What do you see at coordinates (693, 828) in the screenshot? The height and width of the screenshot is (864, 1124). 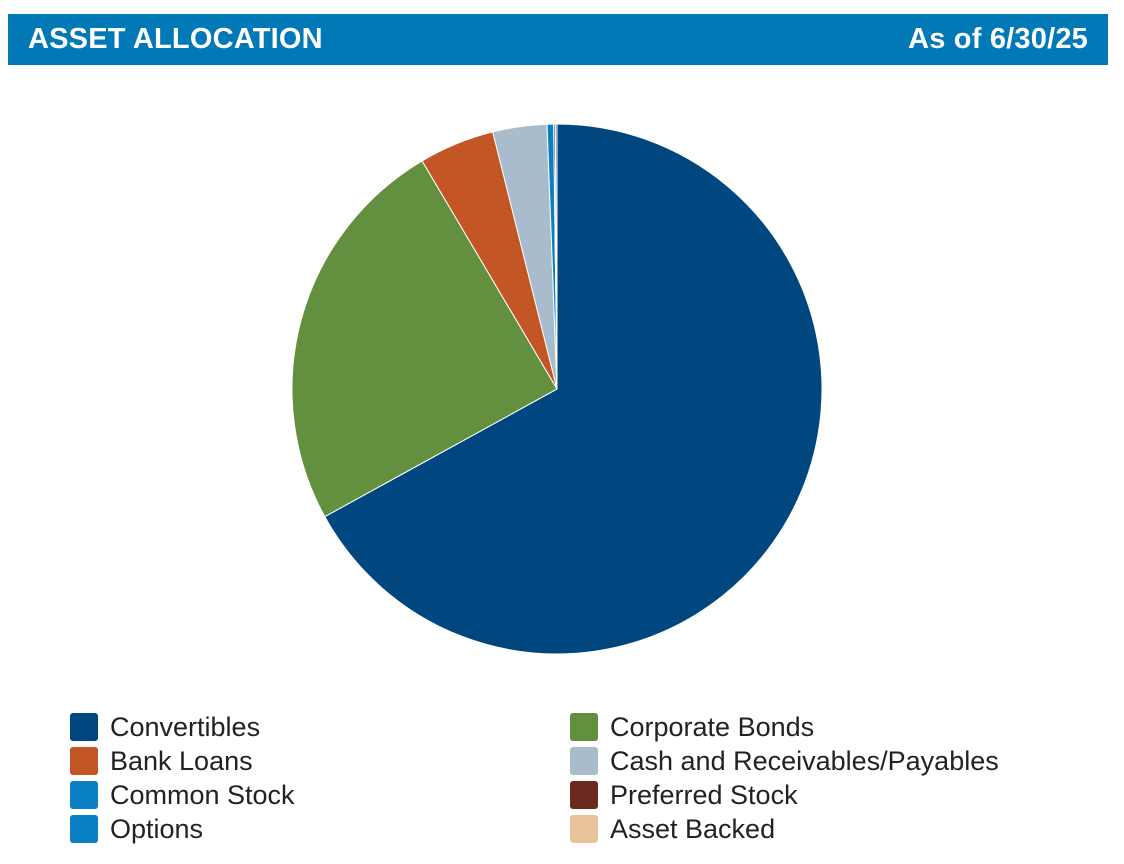 I see `legend-label: Asset Backed` at bounding box center [693, 828].